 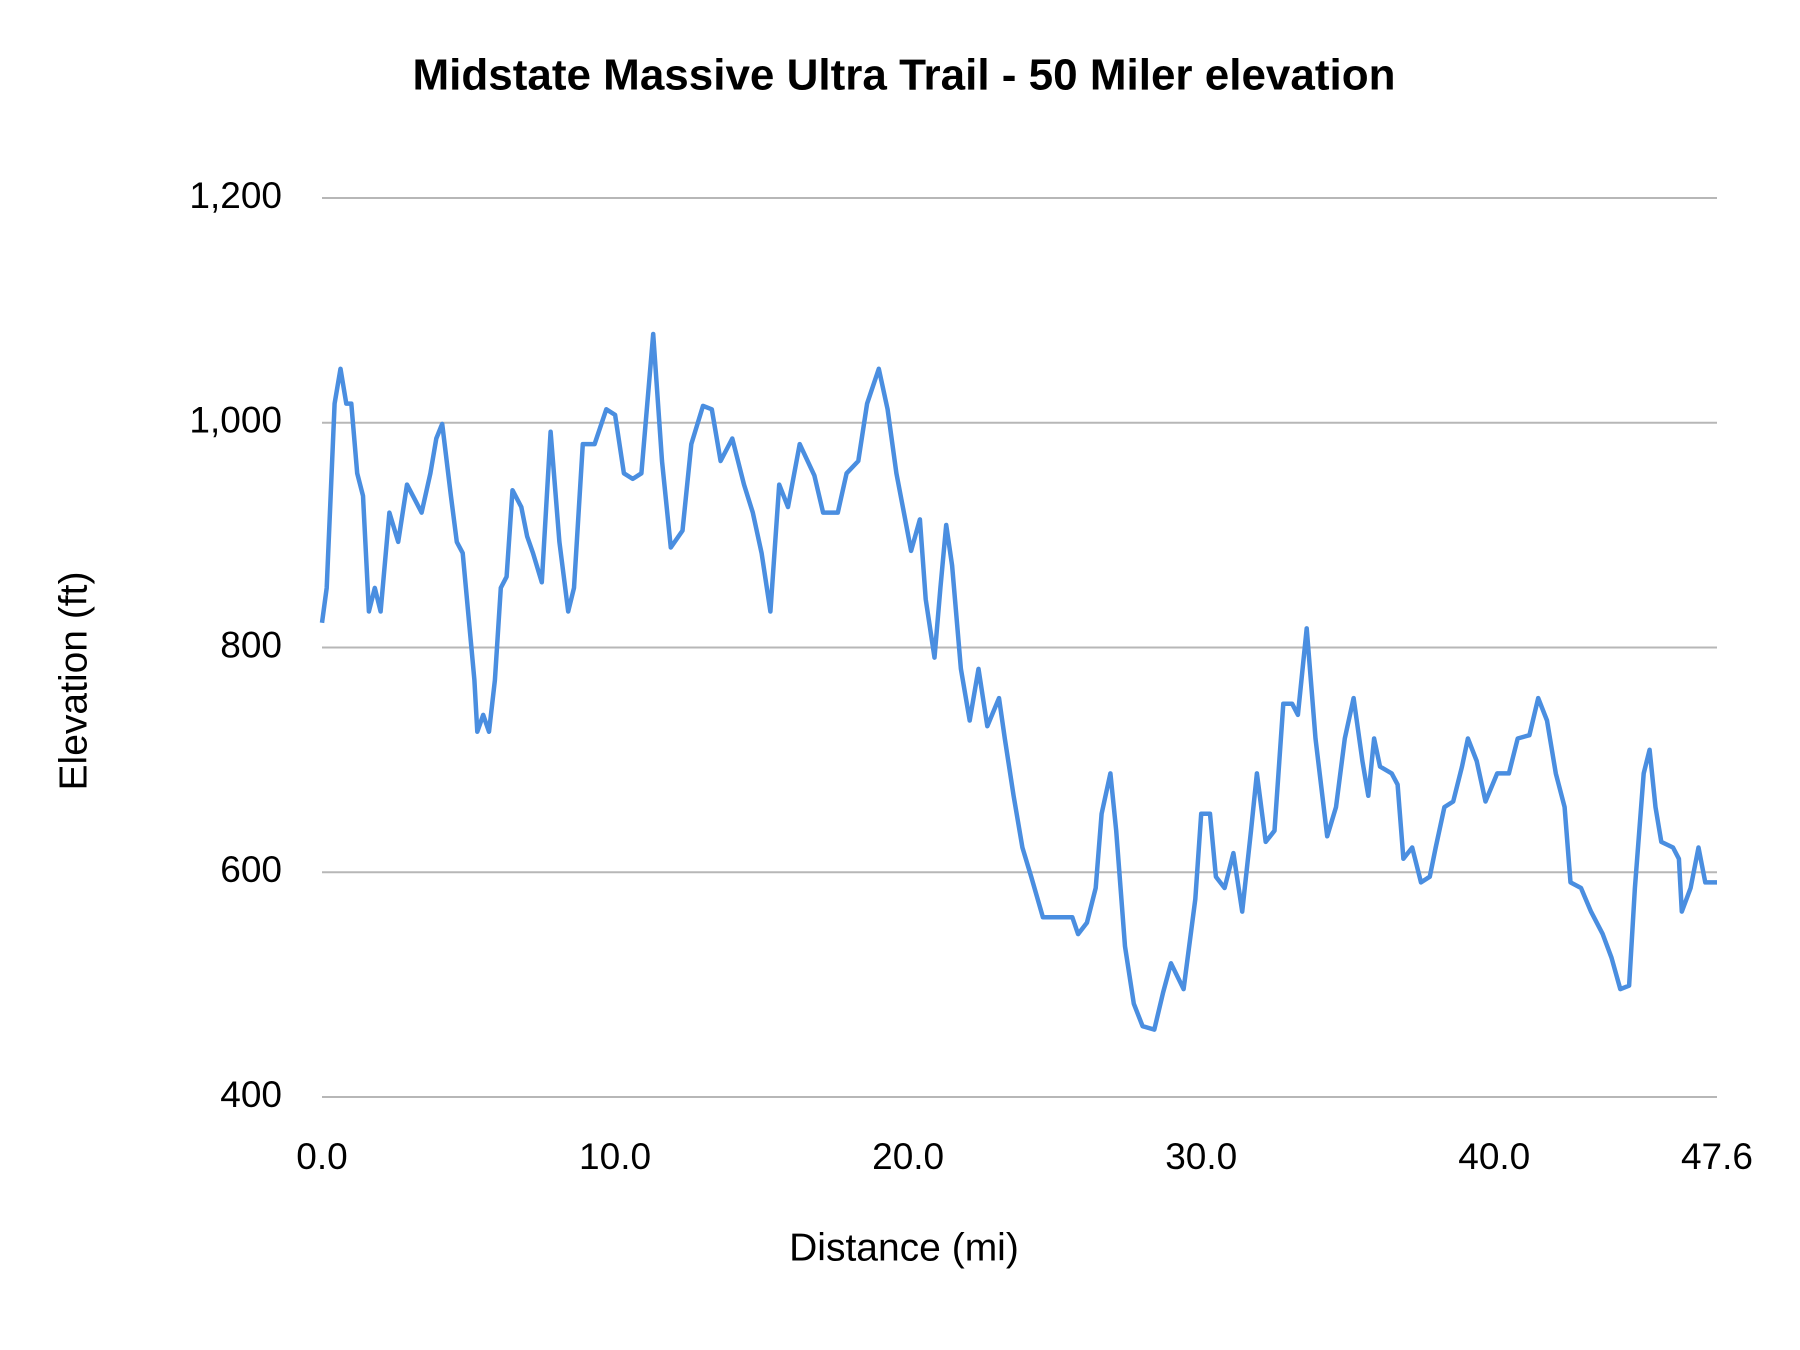 What do you see at coordinates (1717, 1156) in the screenshot?
I see `x-tick-label: 47.6` at bounding box center [1717, 1156].